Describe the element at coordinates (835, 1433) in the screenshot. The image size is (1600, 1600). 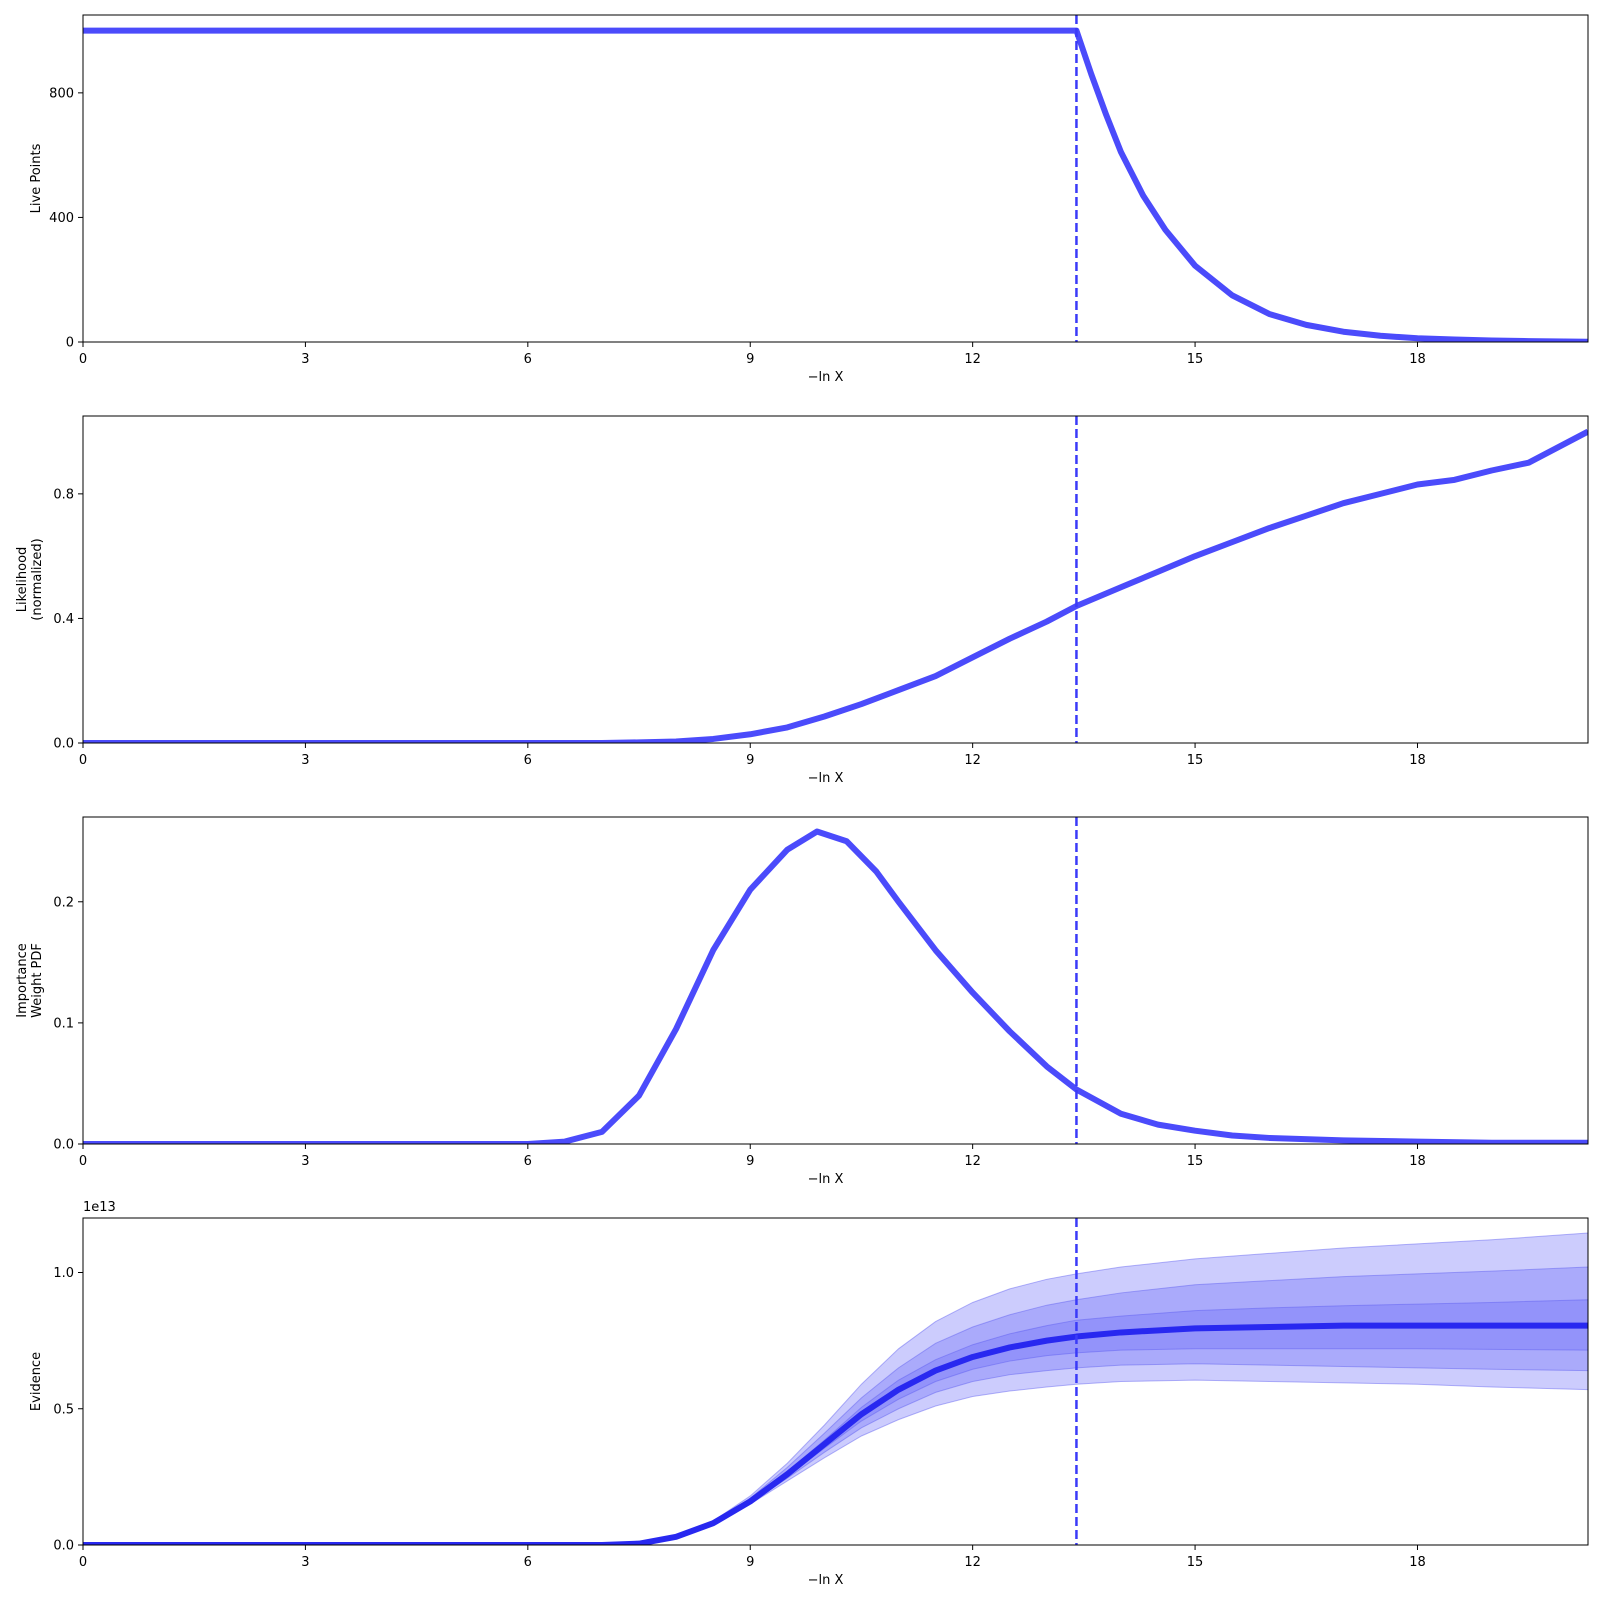
I see `evidence-median-line` at that location.